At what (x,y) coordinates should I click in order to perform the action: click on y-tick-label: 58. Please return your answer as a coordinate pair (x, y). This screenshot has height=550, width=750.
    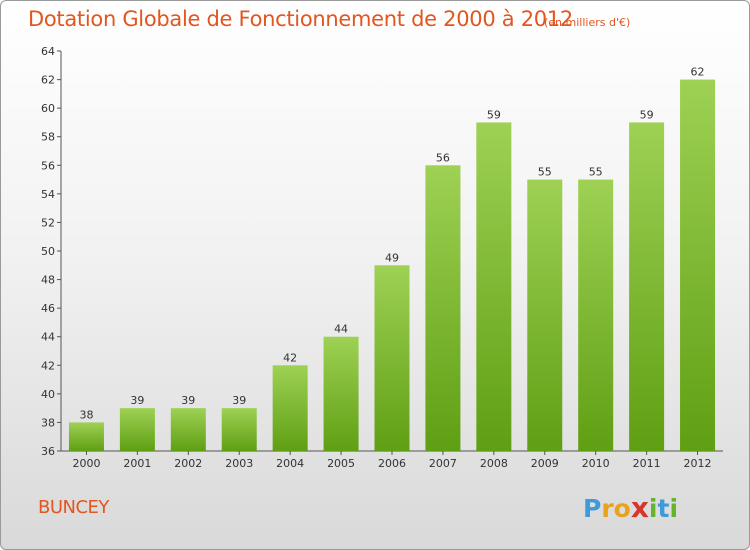
    Looking at the image, I should click on (48, 137).